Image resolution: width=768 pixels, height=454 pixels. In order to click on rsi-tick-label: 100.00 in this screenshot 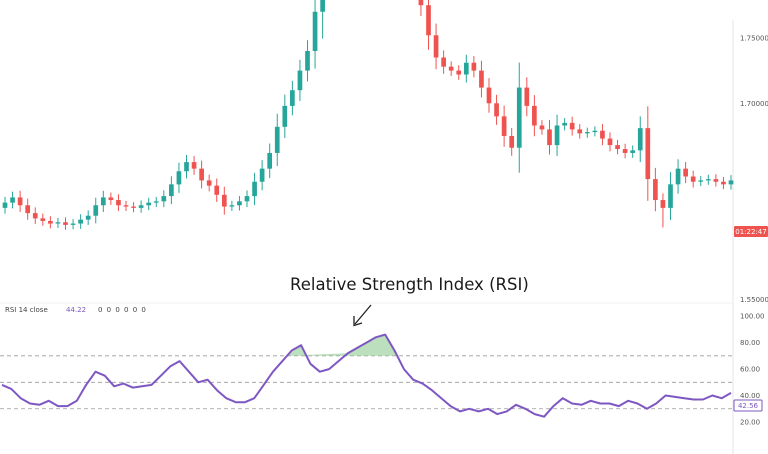, I will do `click(752, 317)`.